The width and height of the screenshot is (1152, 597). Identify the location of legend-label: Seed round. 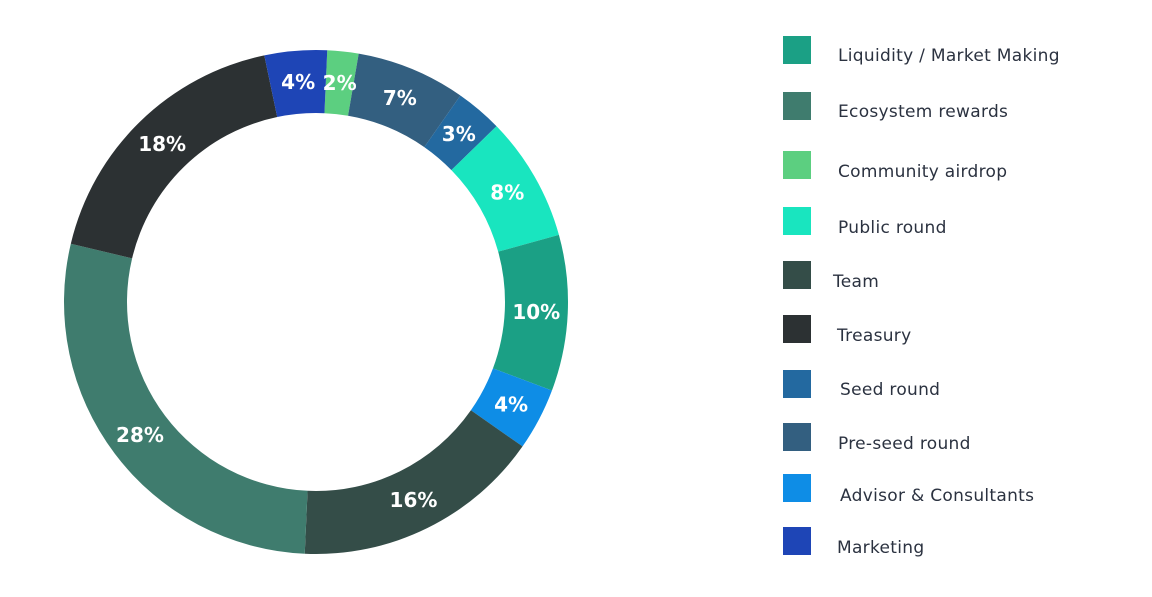
(890, 390).